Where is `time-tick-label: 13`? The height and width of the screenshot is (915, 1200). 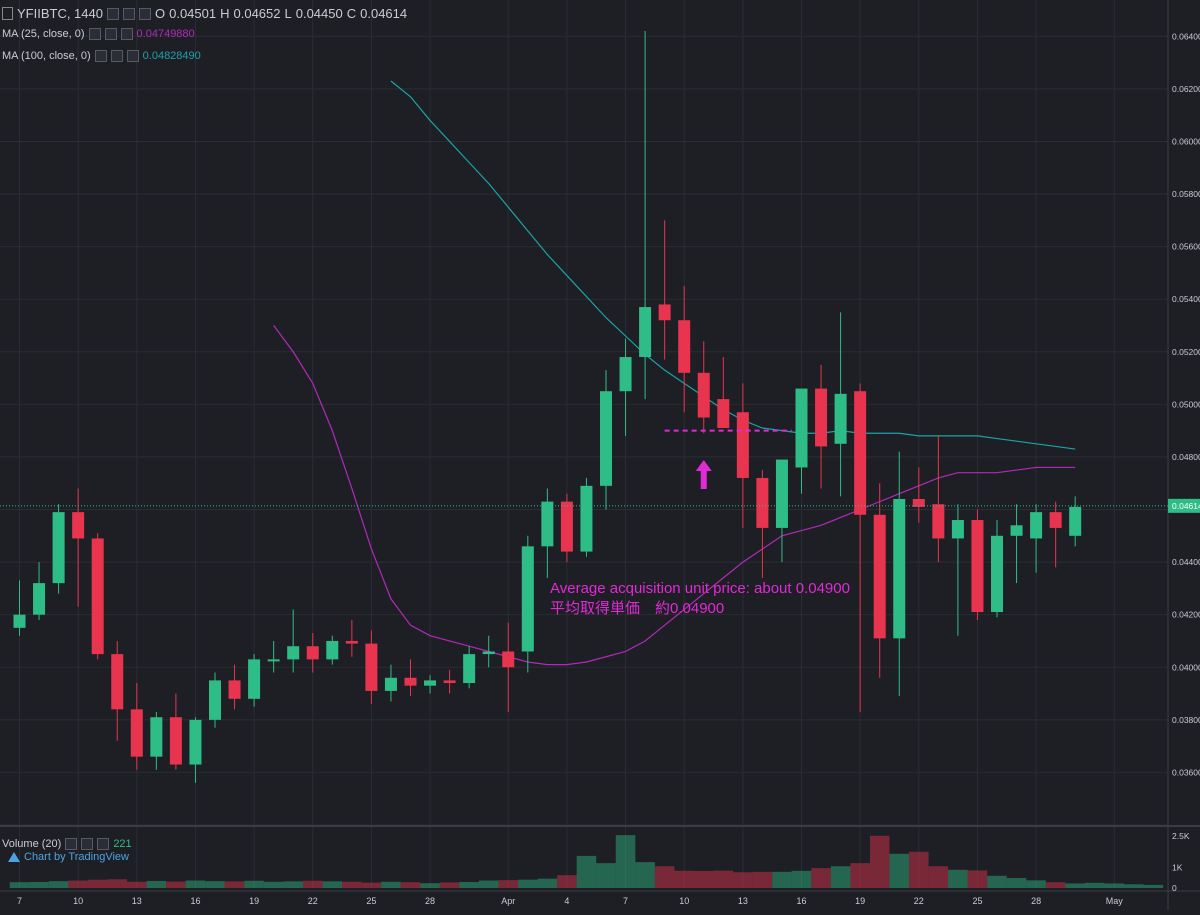 time-tick-label: 13 is located at coordinates (137, 901).